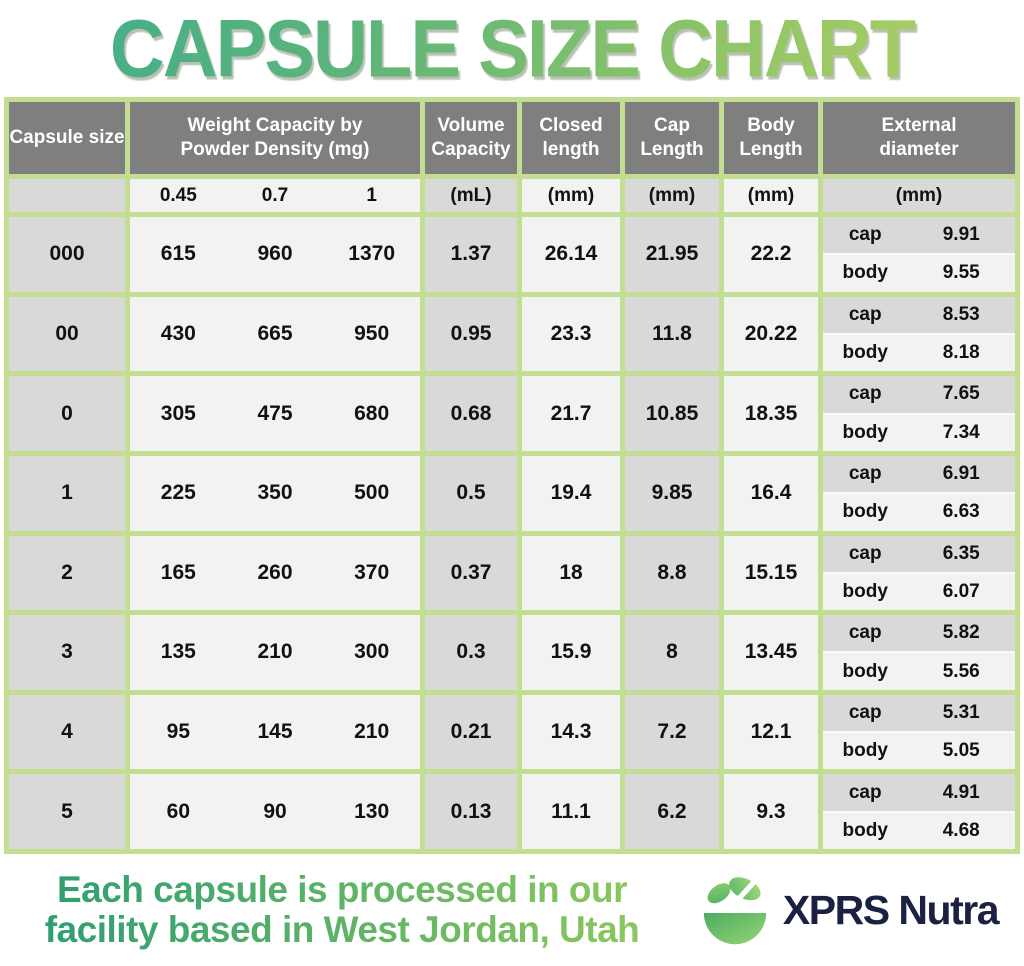 This screenshot has width=1024, height=966. Describe the element at coordinates (961, 353) in the screenshot. I see `body-diameter-value: 8.18` at that location.